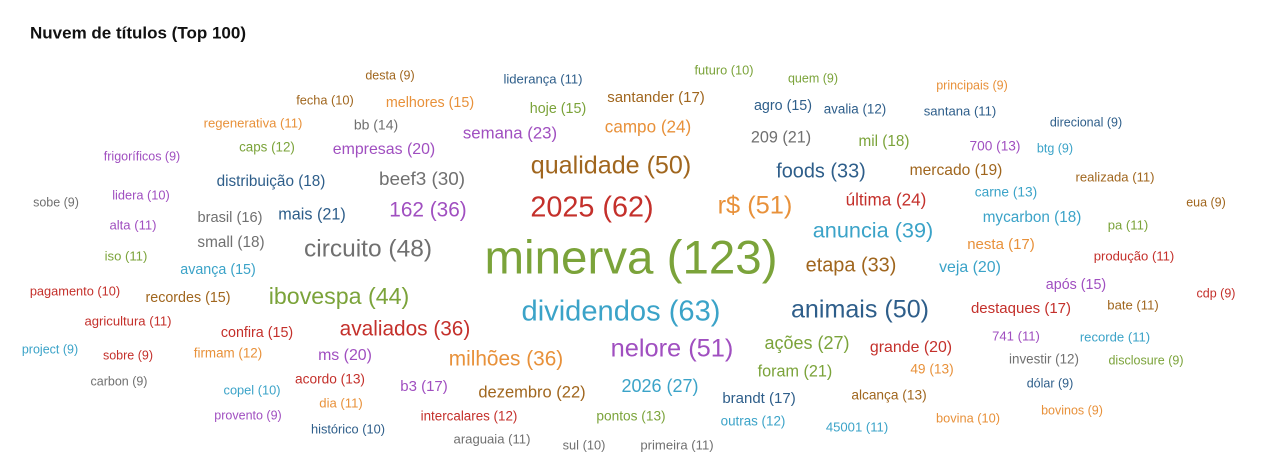 The width and height of the screenshot is (1266, 465). I want to click on word: 45001 (11), so click(857, 426).